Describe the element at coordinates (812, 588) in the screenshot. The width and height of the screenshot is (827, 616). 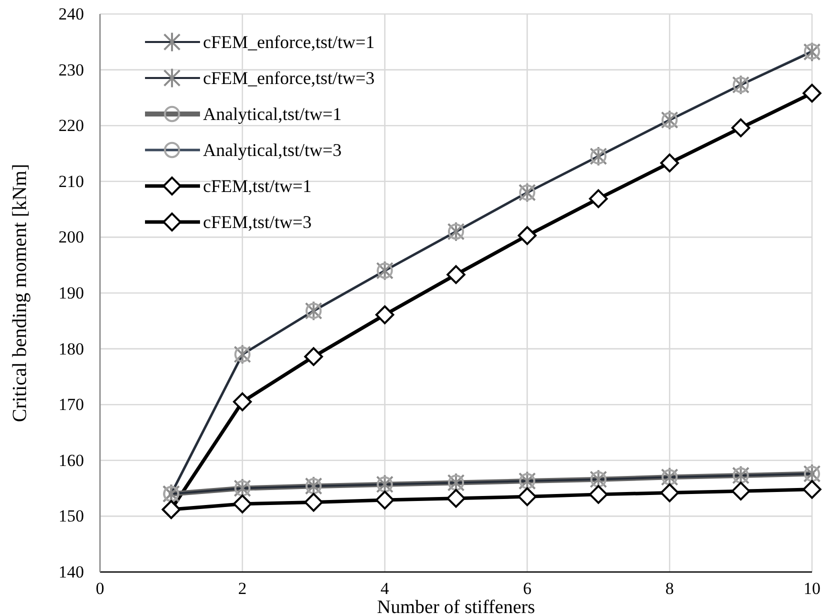
I see `x-tick-label: 10` at that location.